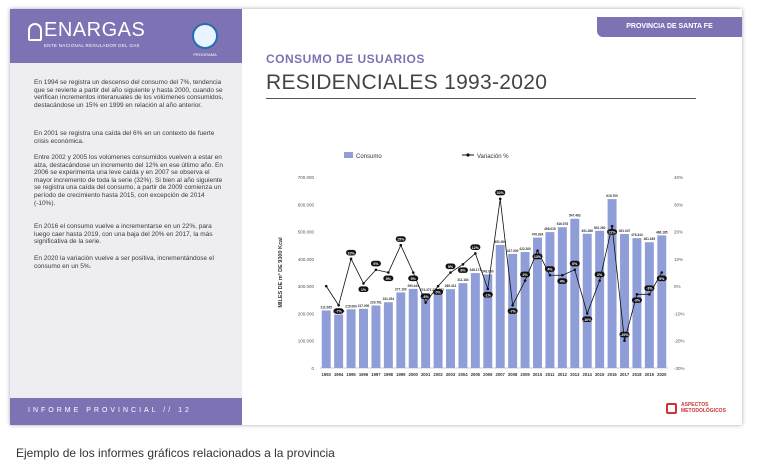  I want to click on bar-value-label: 215.000, so click(351, 306).